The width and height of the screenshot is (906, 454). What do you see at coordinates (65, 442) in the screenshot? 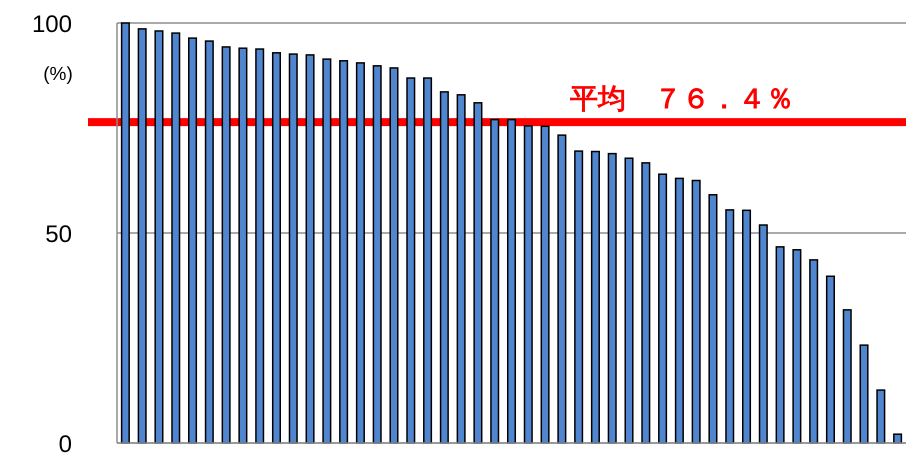
I see `y-tick-label: 0` at bounding box center [65, 442].